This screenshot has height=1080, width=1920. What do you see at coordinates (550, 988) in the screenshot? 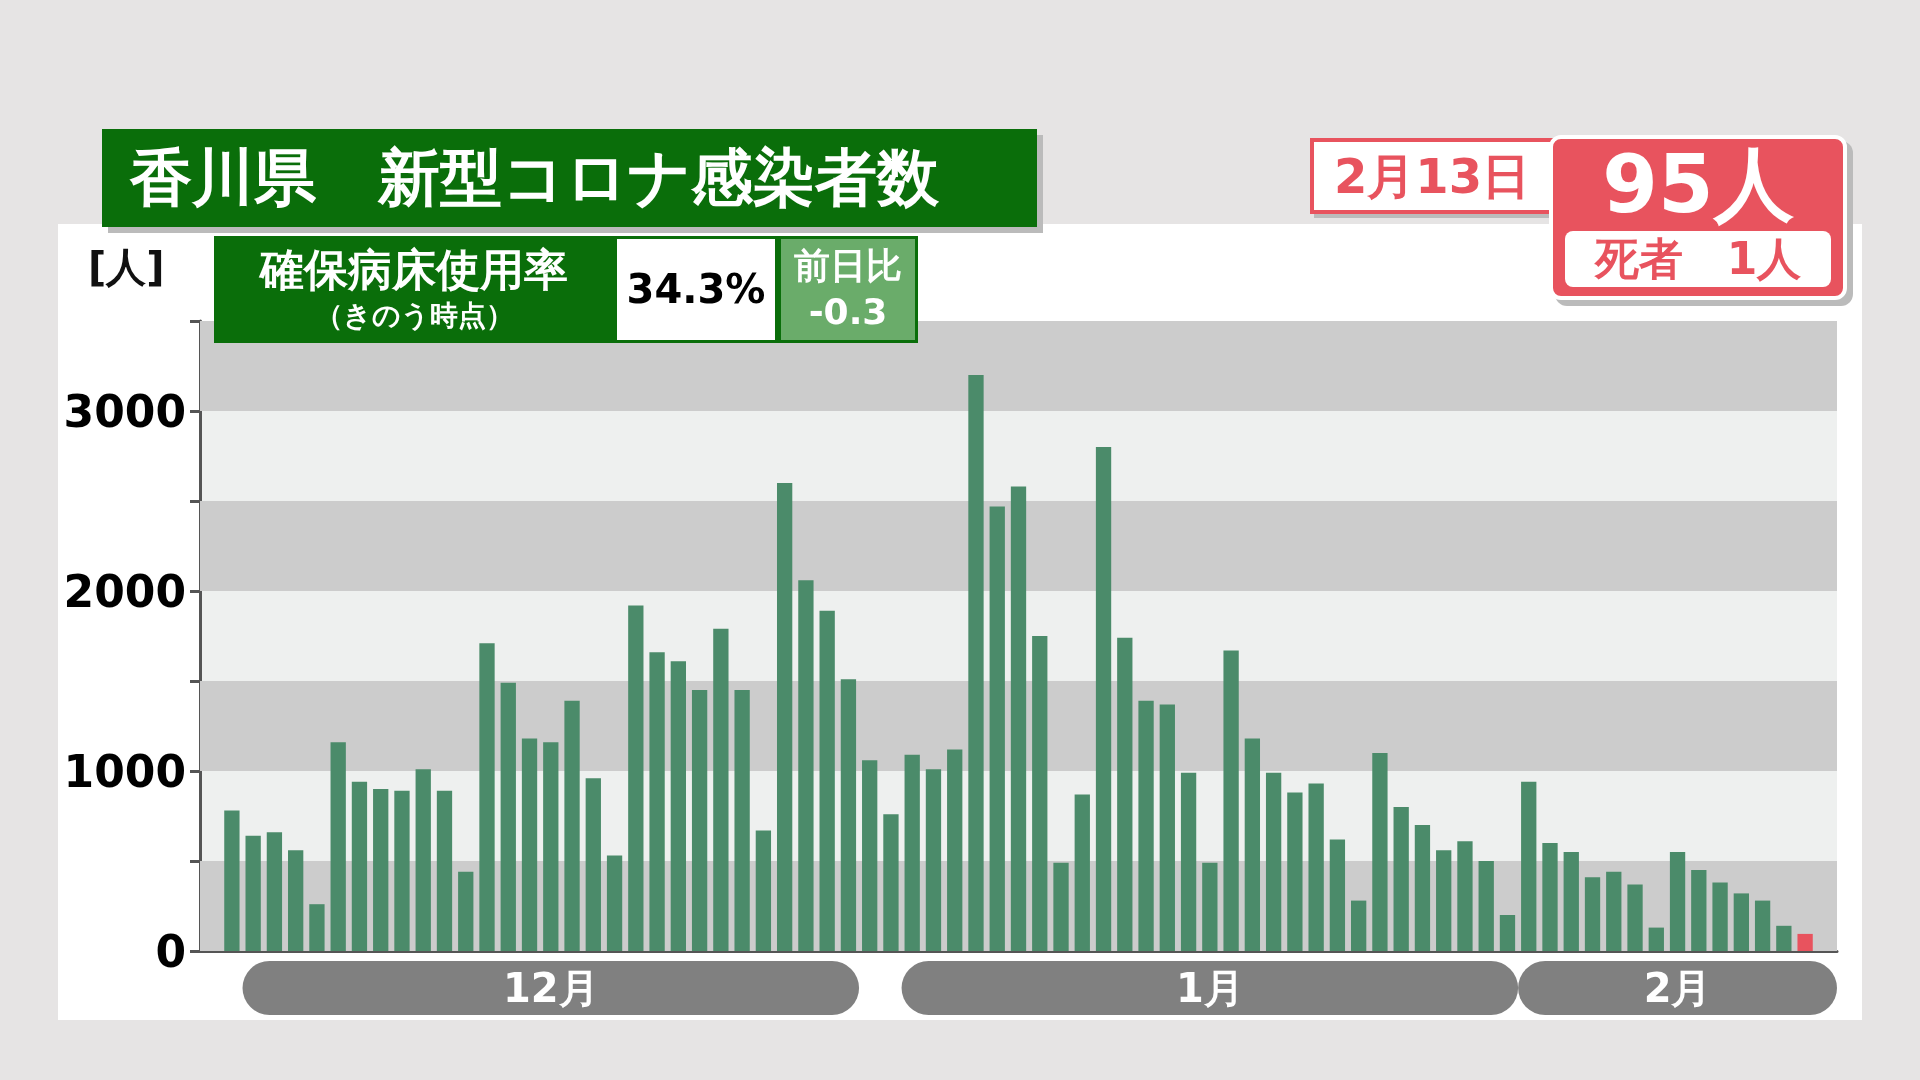
I see `x-tick-label: 12月` at bounding box center [550, 988].